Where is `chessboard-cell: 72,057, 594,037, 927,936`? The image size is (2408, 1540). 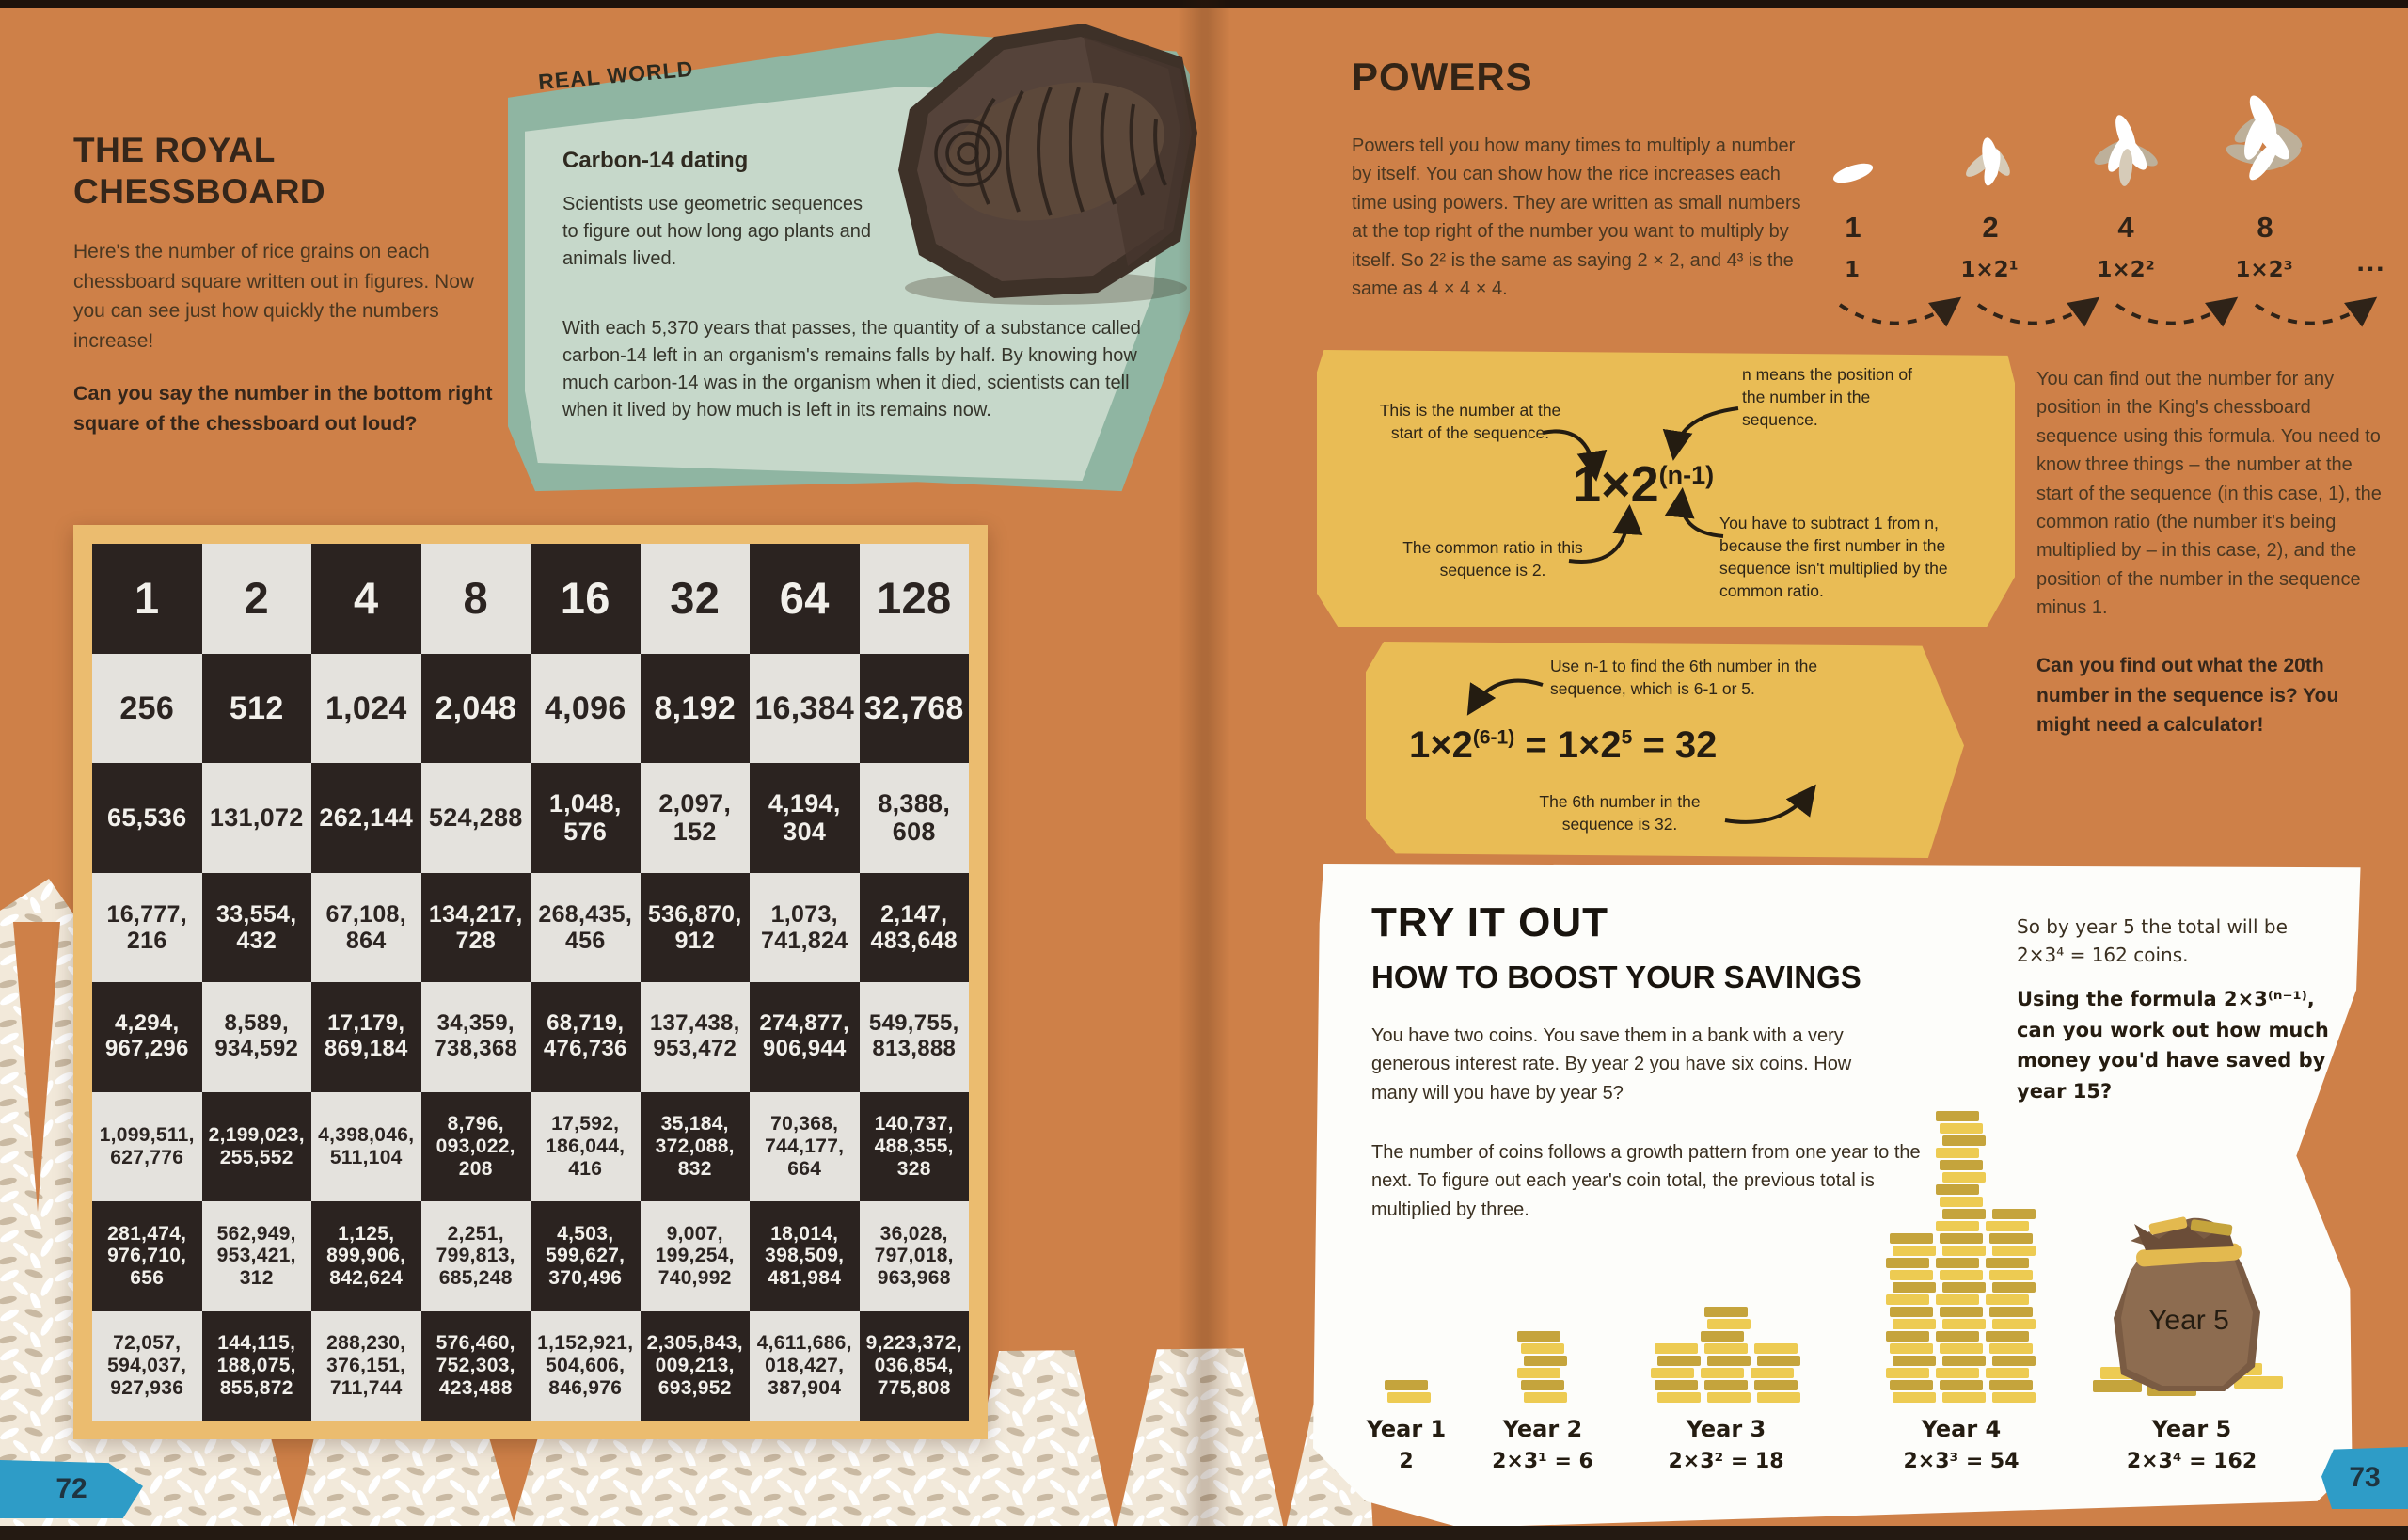
chessboard-cell: 72,057, 594,037, 927,936 is located at coordinates (147, 1365).